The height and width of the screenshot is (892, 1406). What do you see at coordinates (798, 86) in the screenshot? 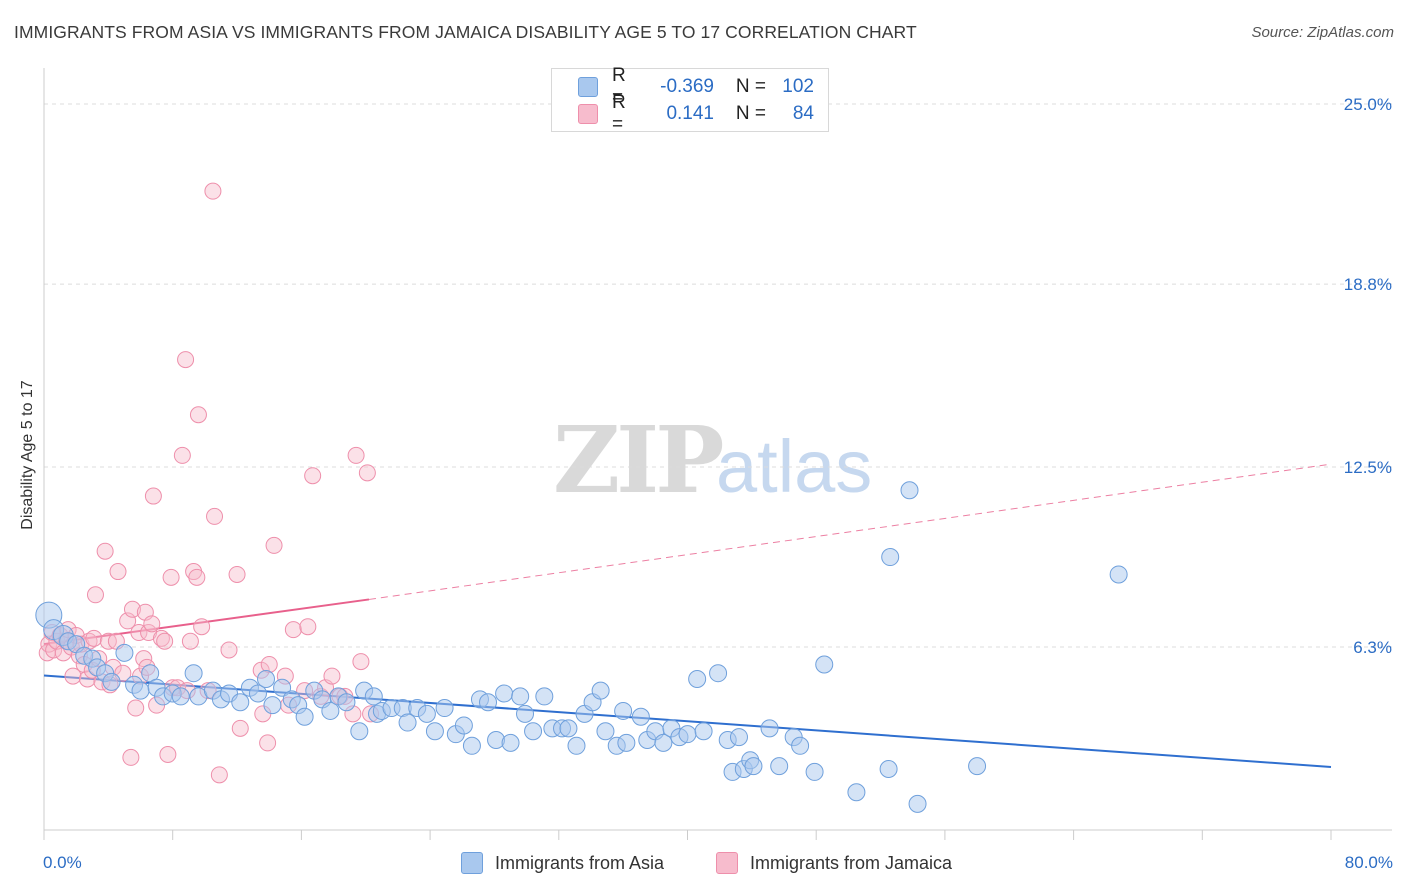
I see `asia-n-value: 102` at bounding box center [798, 86].